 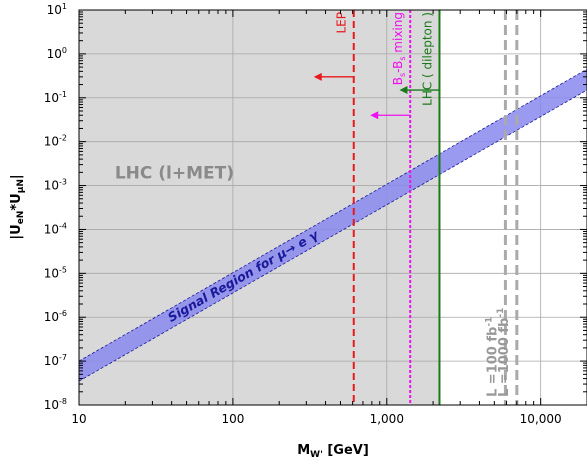 I want to click on x-tick-label: 10,000, so click(x=541, y=419).